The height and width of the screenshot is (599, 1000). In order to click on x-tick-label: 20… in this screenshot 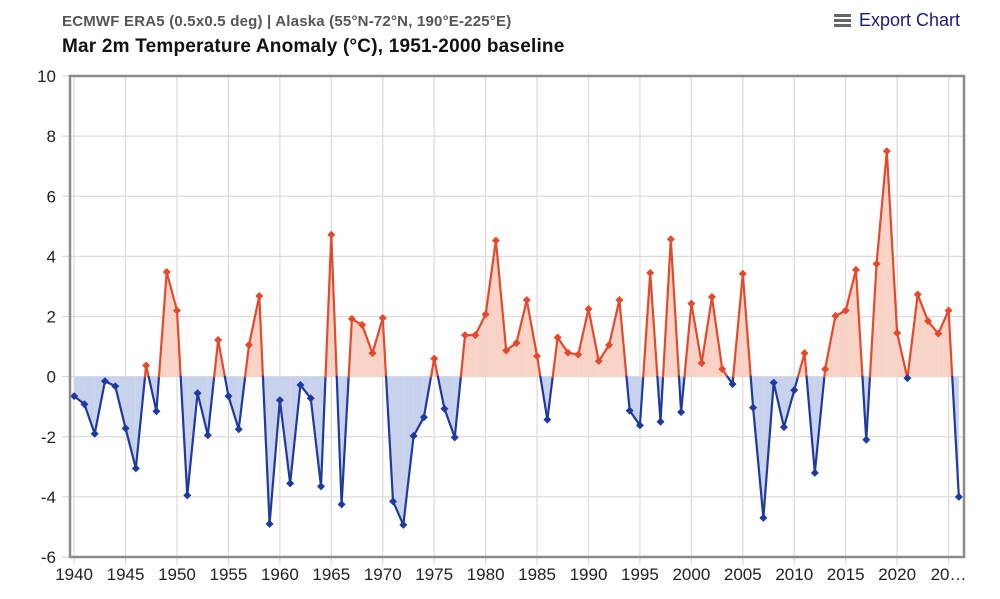, I will do `click(949, 574)`.